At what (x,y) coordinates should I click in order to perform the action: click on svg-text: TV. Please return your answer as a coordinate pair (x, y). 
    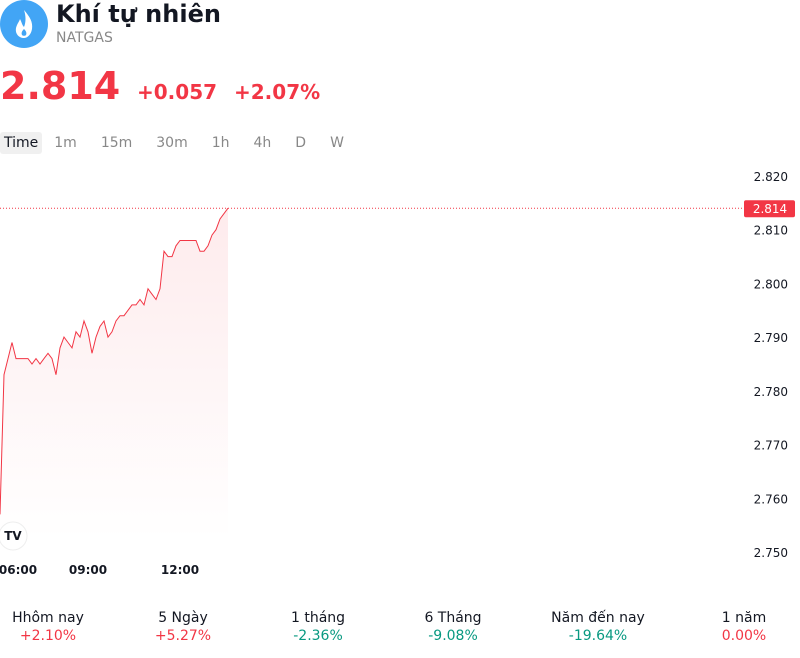
    Looking at the image, I should click on (13, 536).